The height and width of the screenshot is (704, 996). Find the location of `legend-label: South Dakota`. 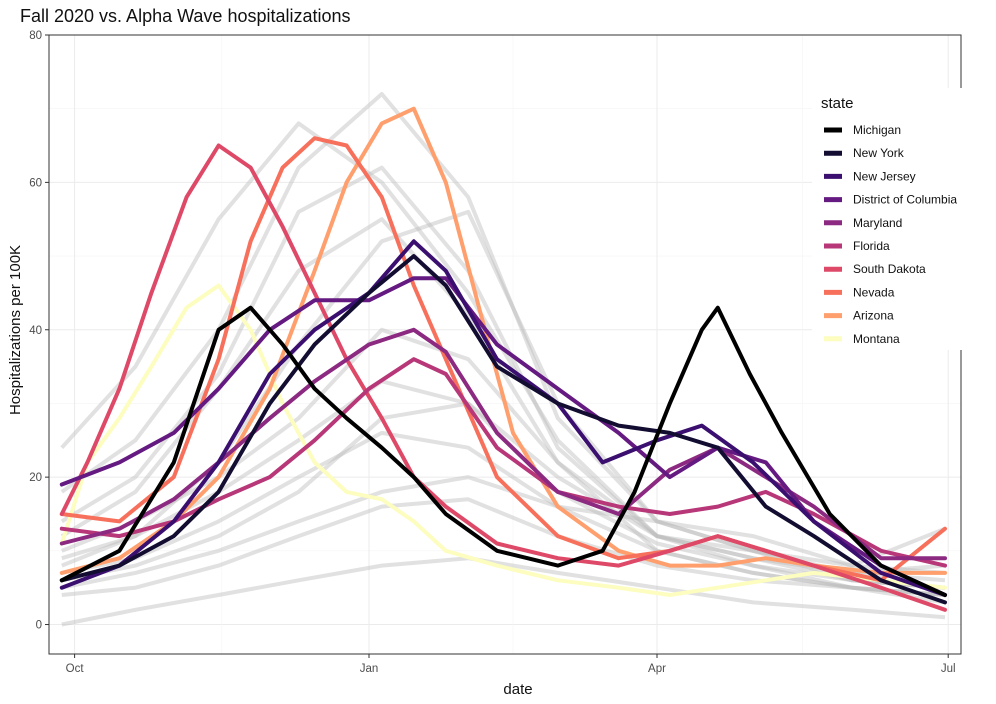

legend-label: South Dakota is located at coordinates (889, 269).